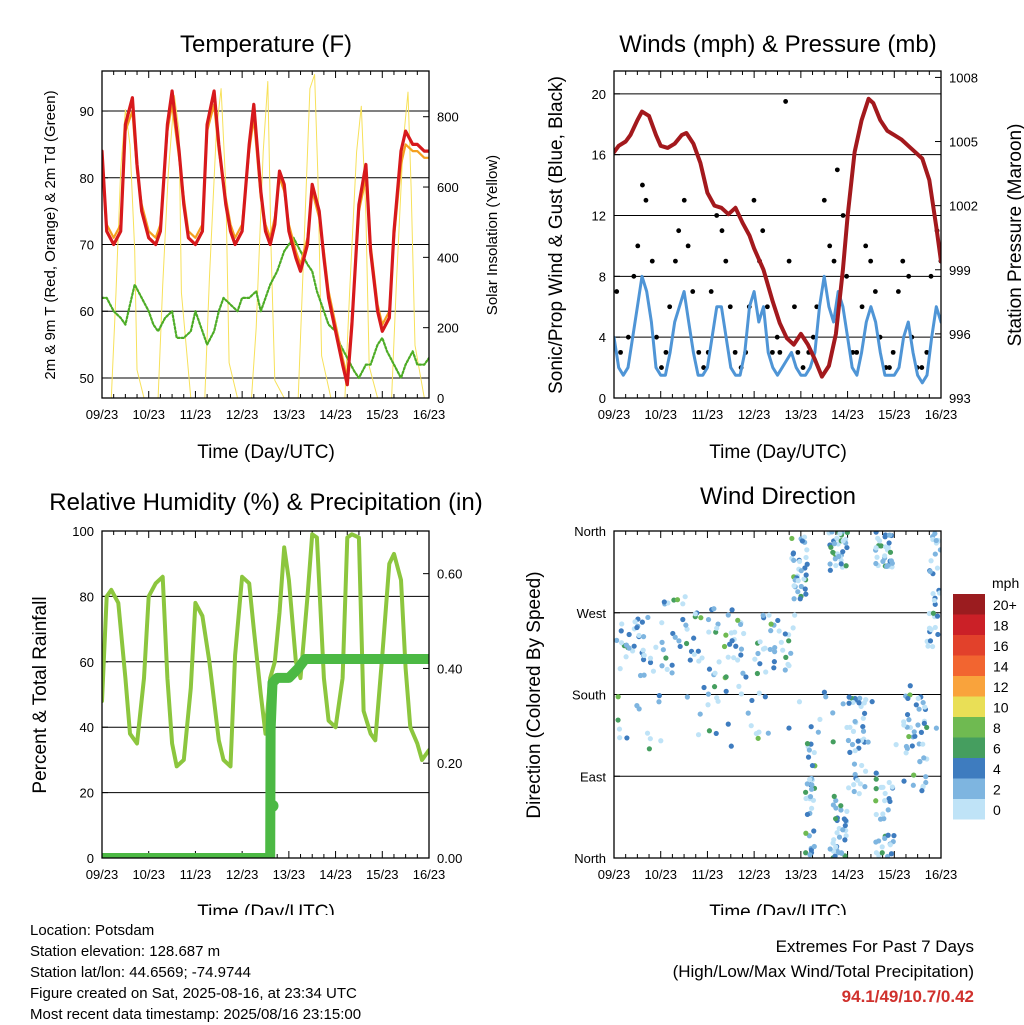 The width and height of the screenshot is (1024, 1025). What do you see at coordinates (125, 951) in the screenshot?
I see `elevation-text: Station elevation: 128.687 m` at bounding box center [125, 951].